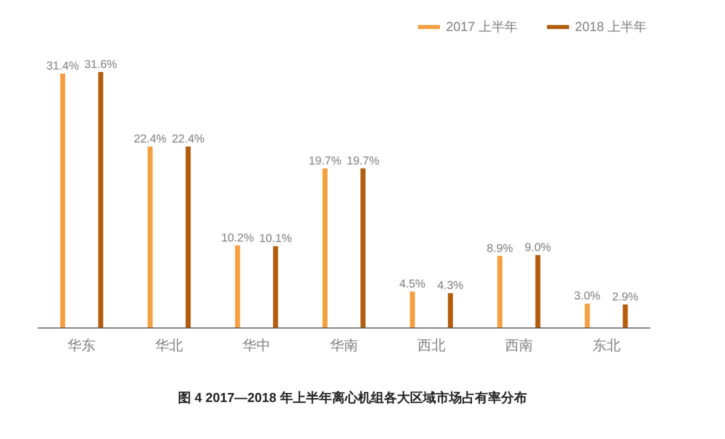  What do you see at coordinates (82, 345) in the screenshot?
I see `x-tick-label: 华东` at bounding box center [82, 345].